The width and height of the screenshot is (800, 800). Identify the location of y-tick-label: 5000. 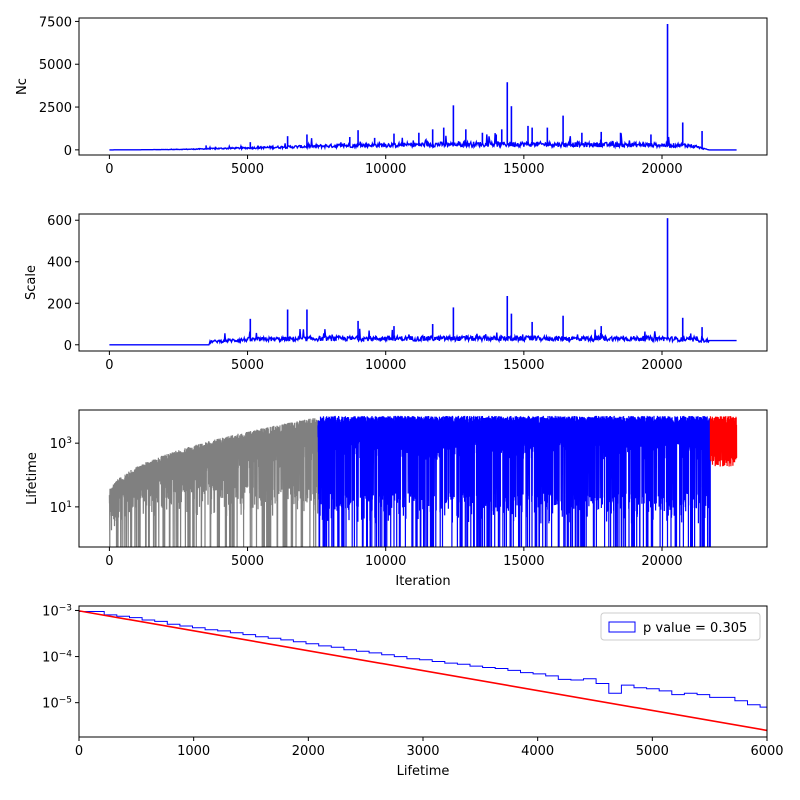
(55, 65).